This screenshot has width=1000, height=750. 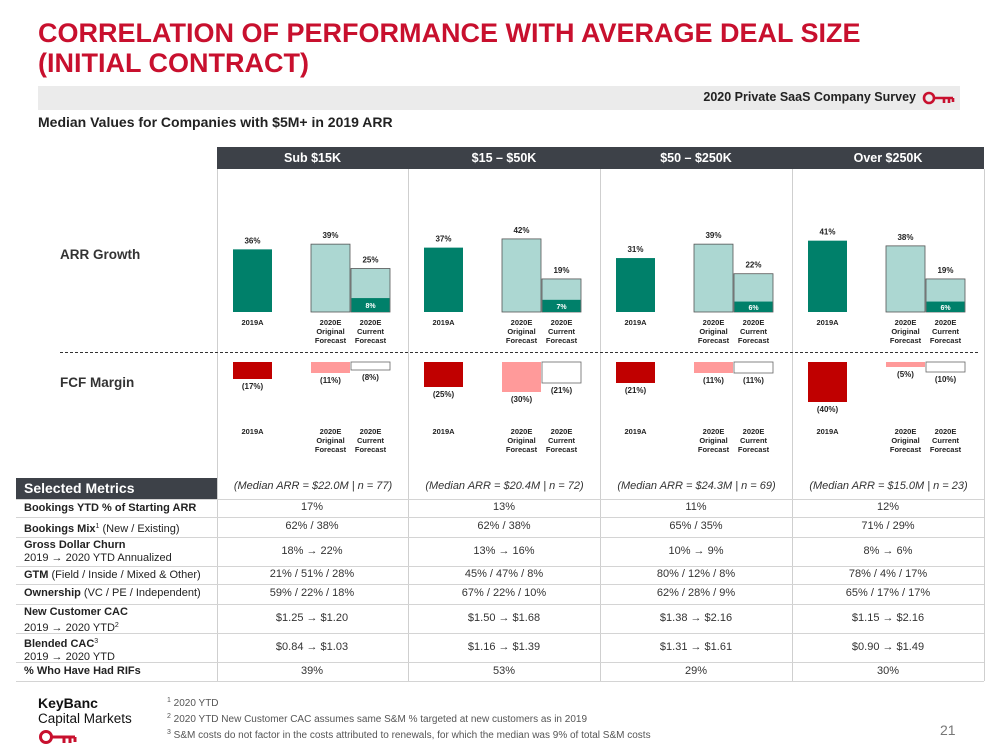 I want to click on footnote: 1 2020 YTD, so click(x=193, y=703).